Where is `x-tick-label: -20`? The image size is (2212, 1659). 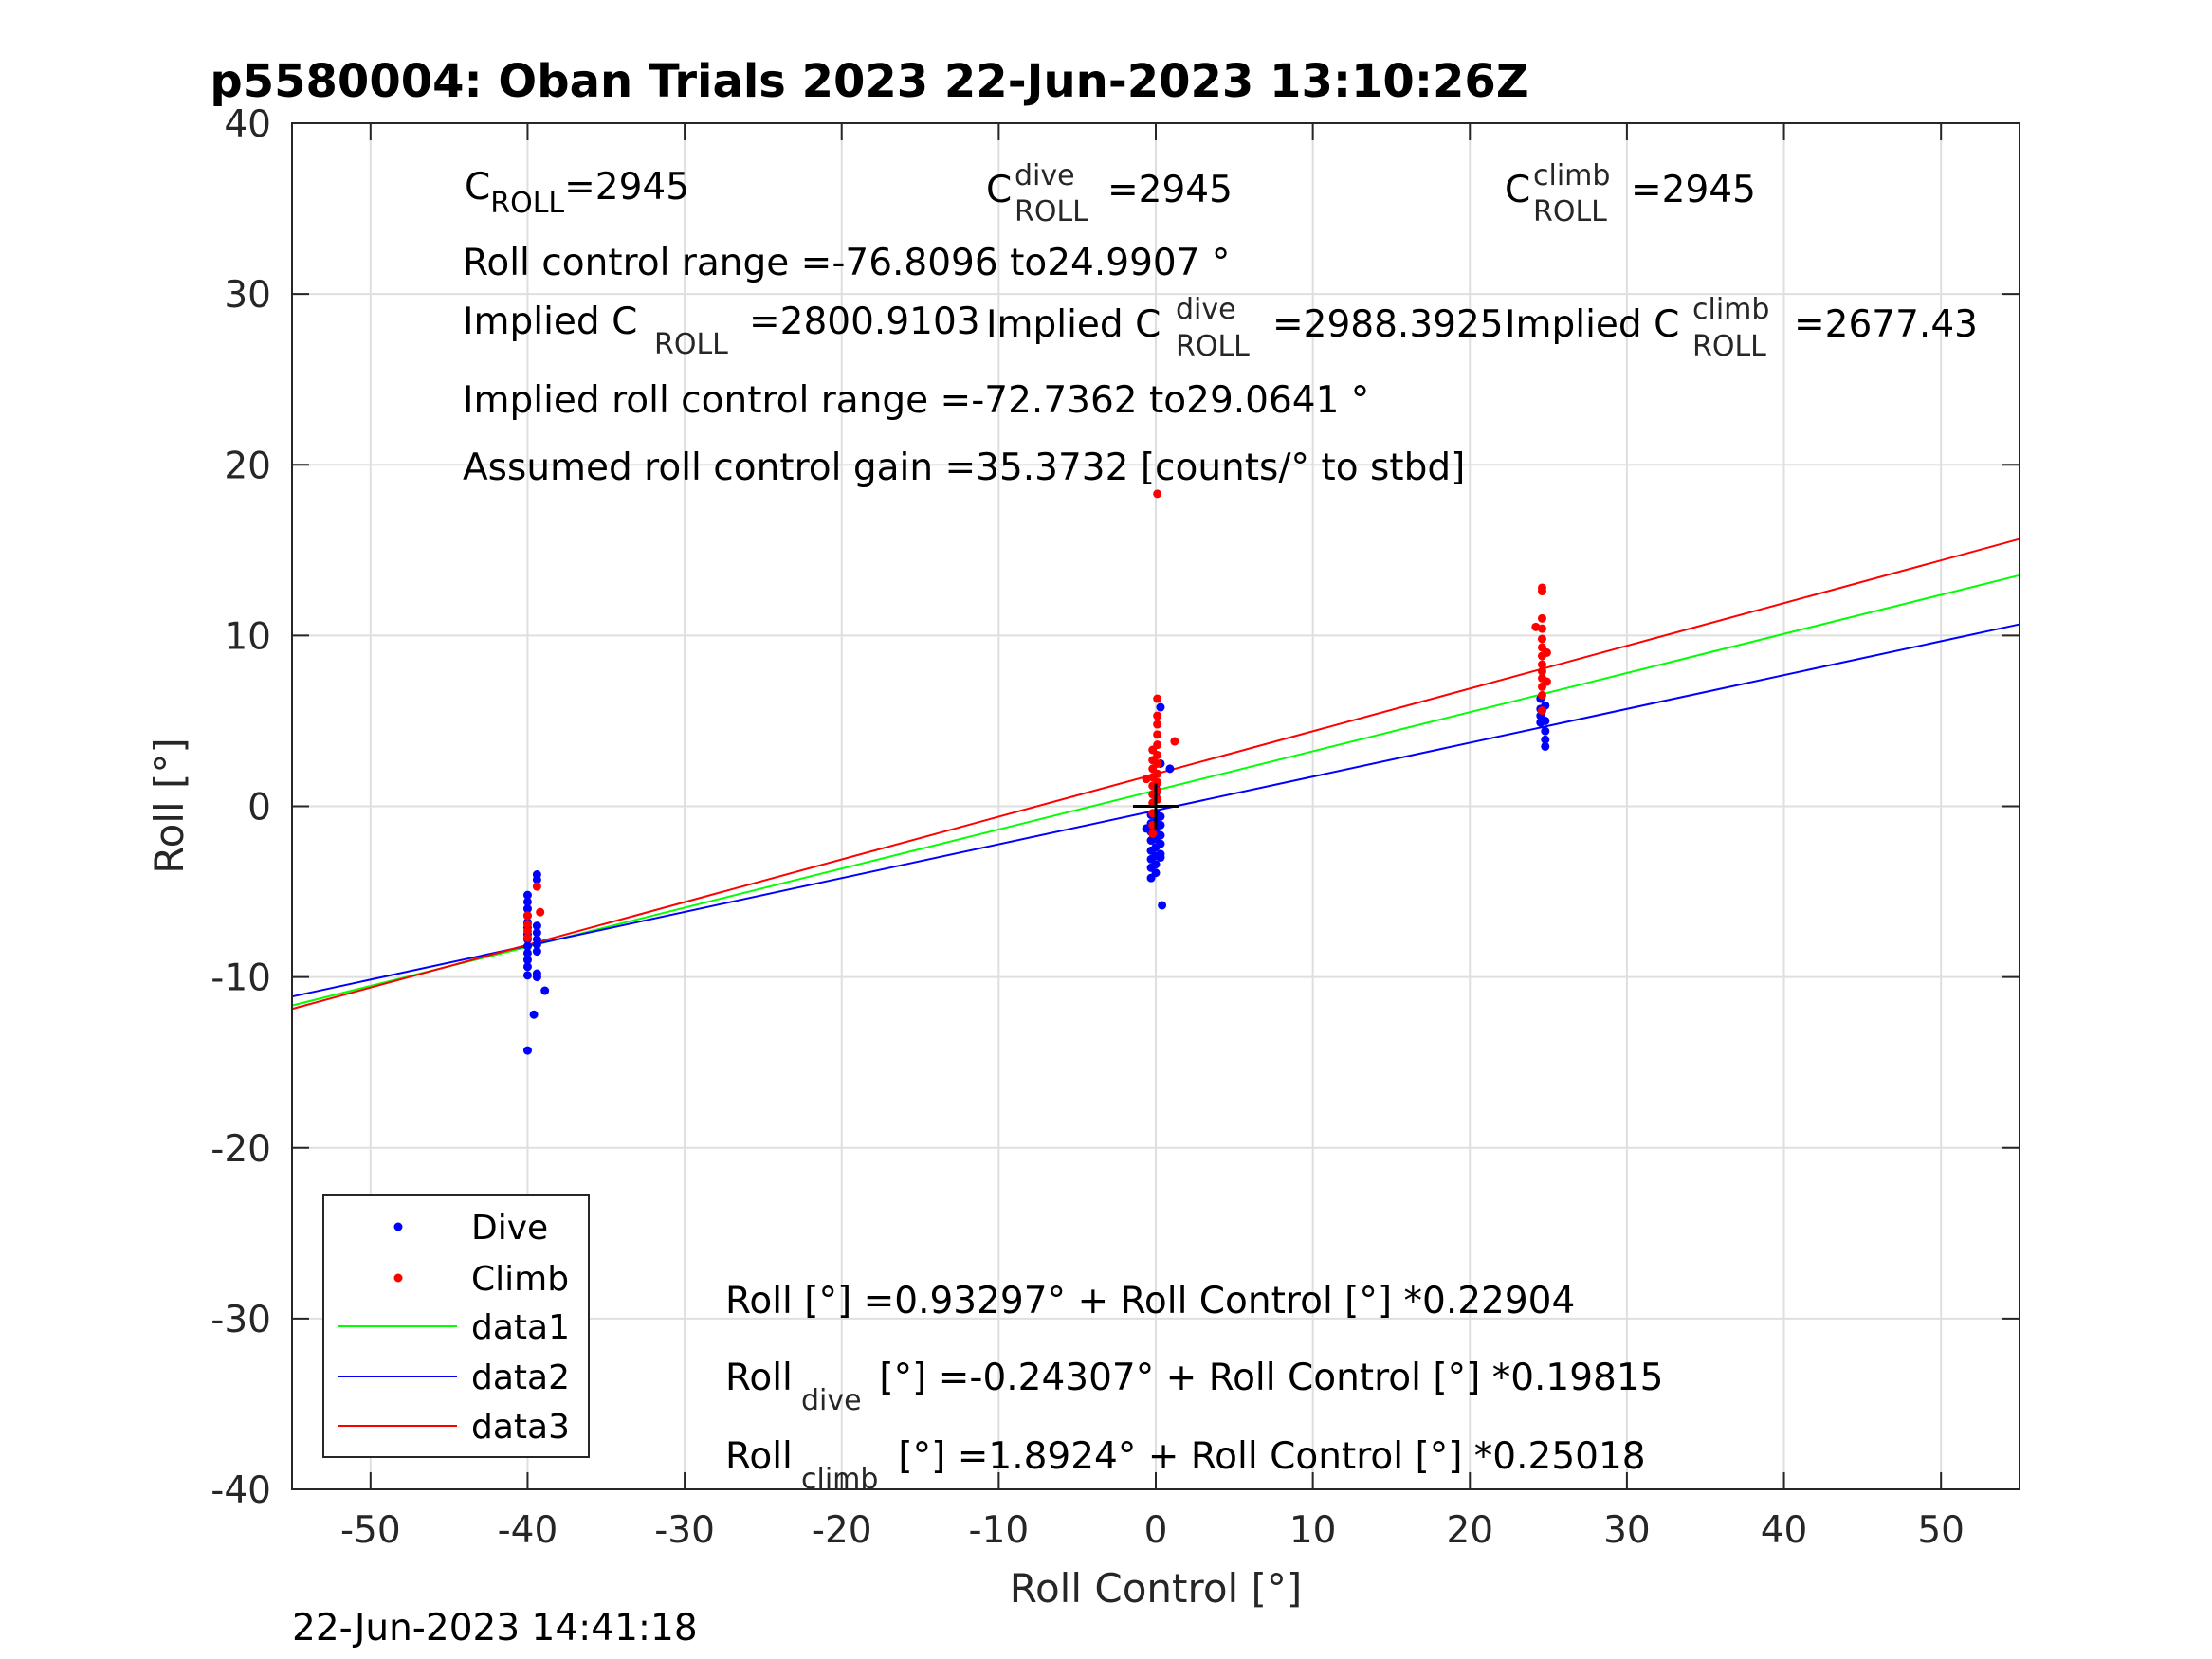 x-tick-label: -20 is located at coordinates (842, 1530).